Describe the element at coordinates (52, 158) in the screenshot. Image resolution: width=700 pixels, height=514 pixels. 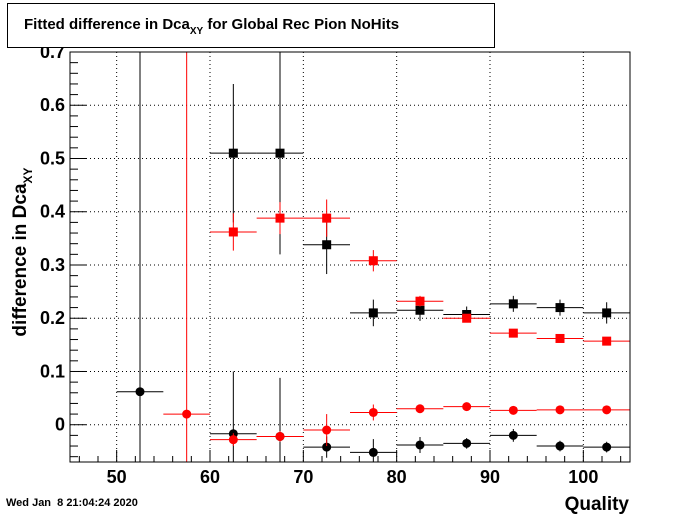
I see `y-tick-label: 0.5` at that location.